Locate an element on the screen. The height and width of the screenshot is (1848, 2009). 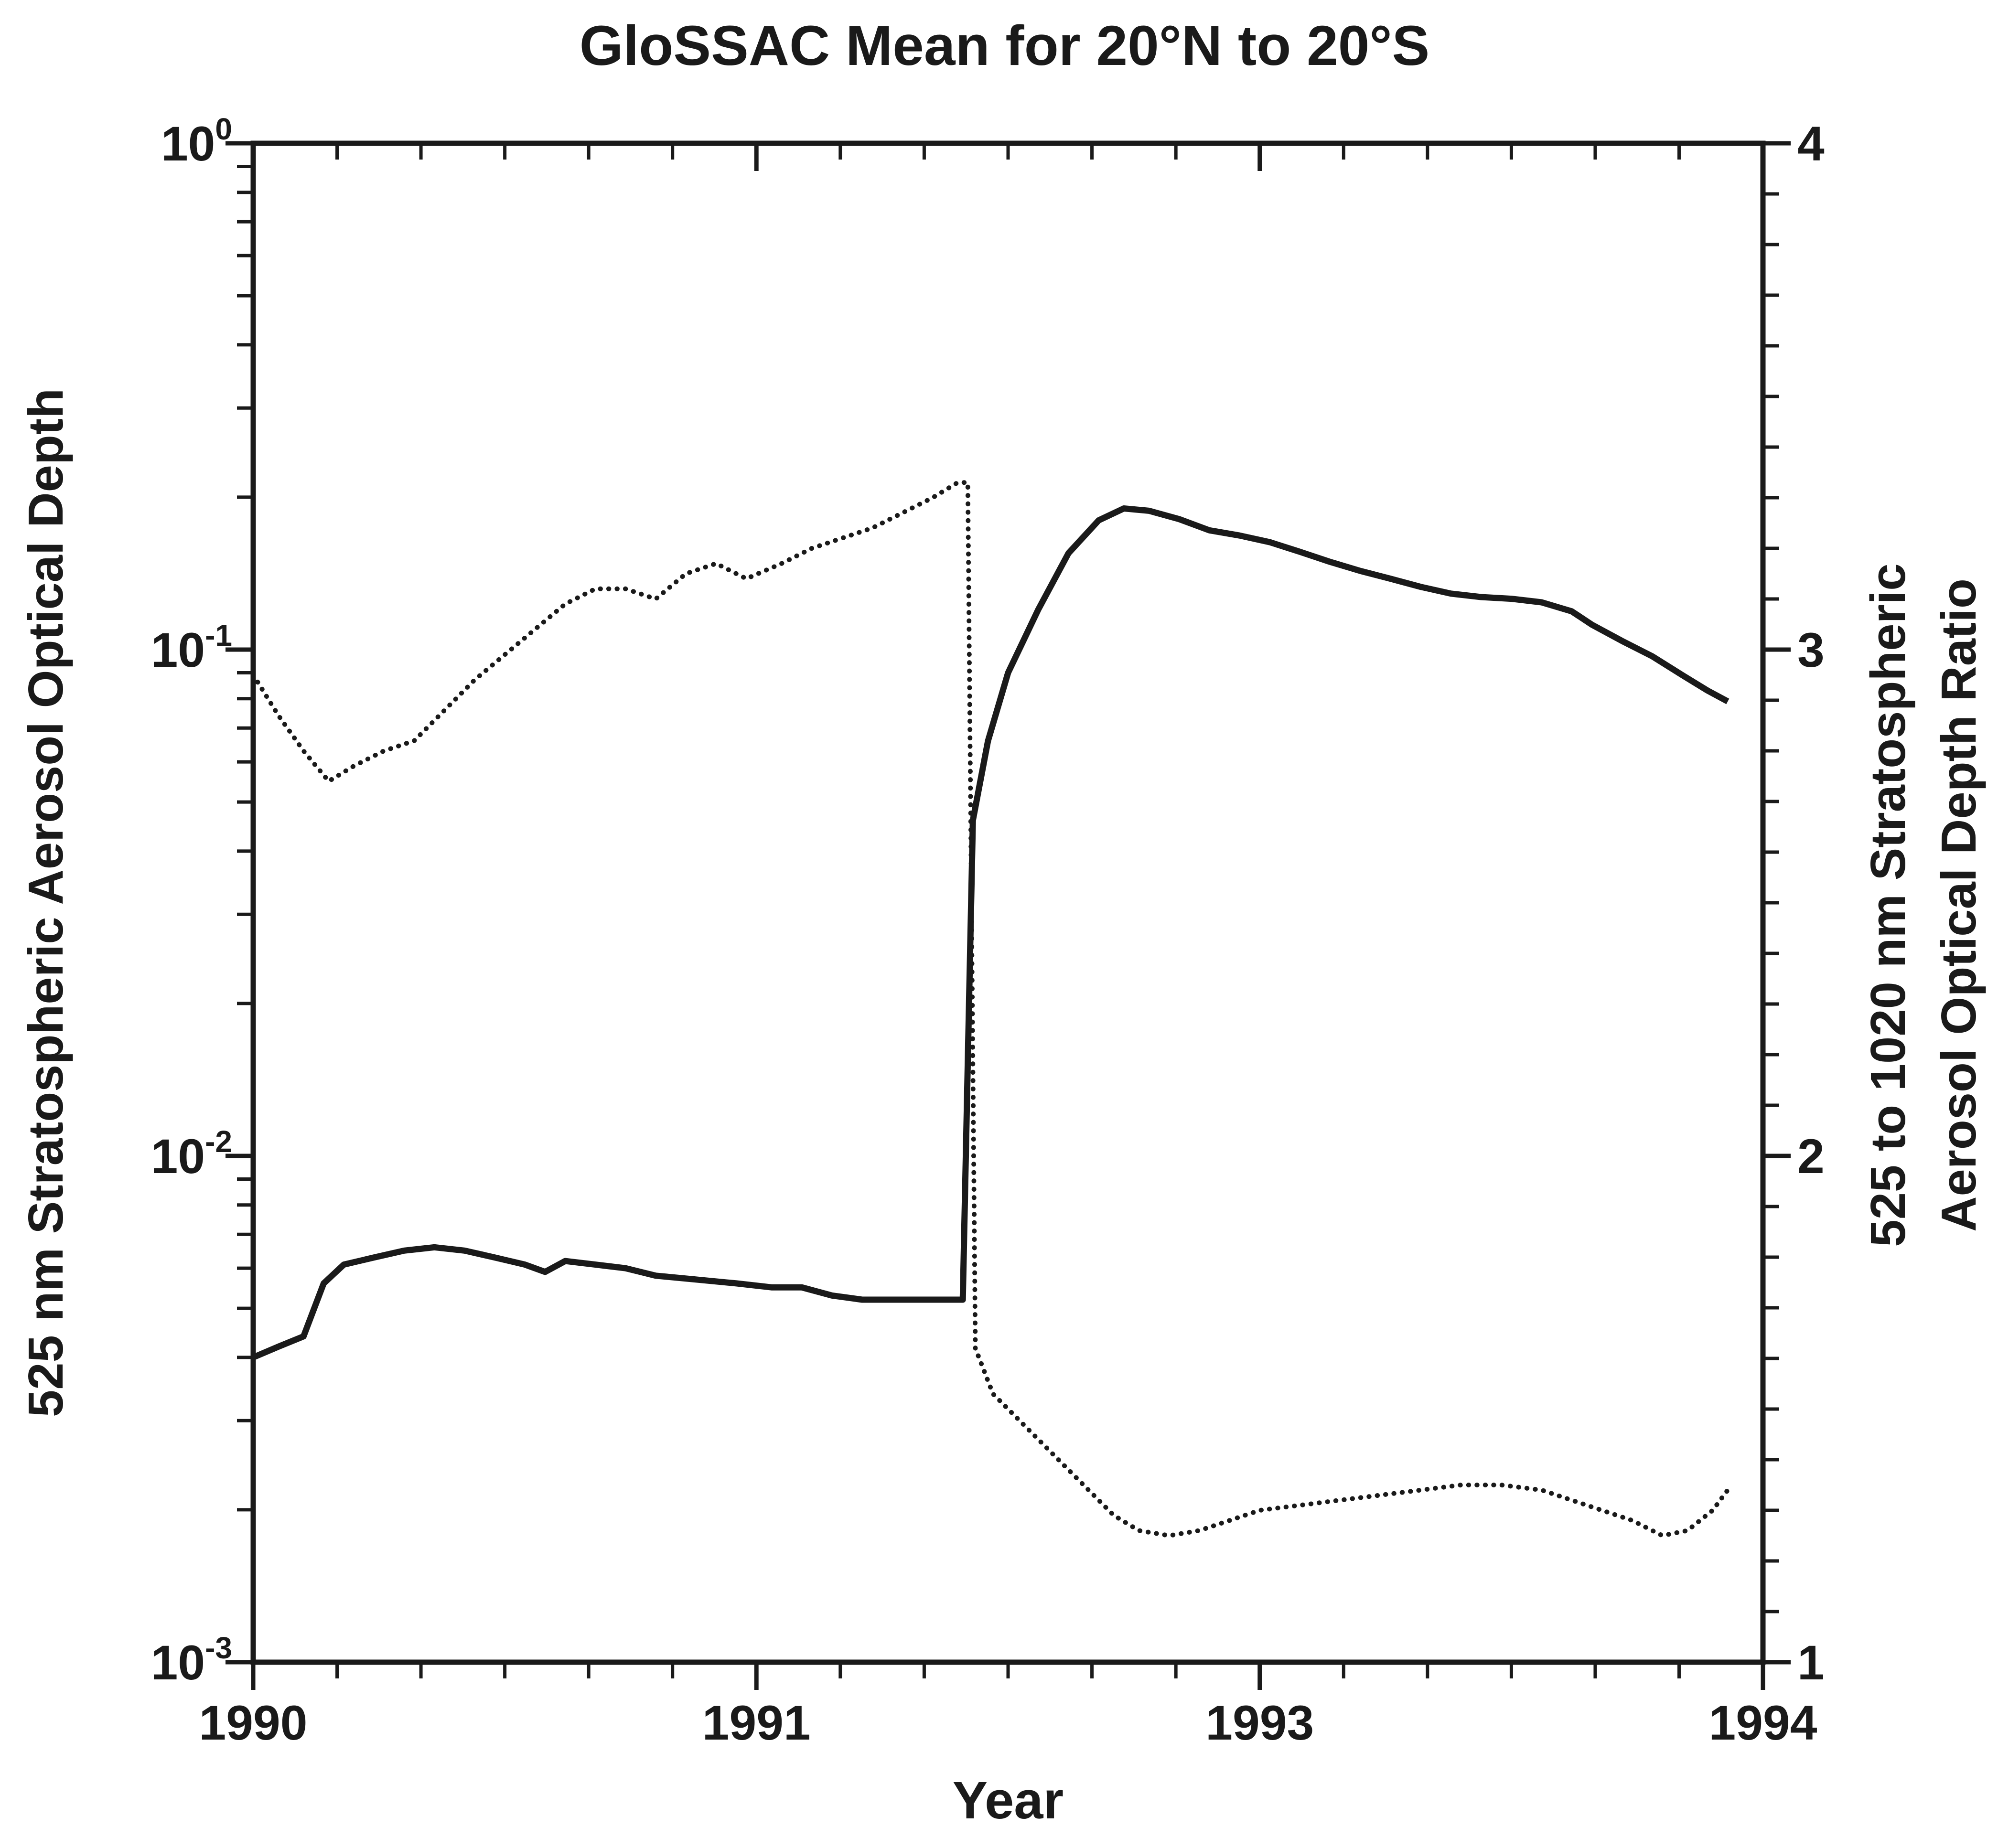
svg-text: 1991 is located at coordinates (756, 1723).